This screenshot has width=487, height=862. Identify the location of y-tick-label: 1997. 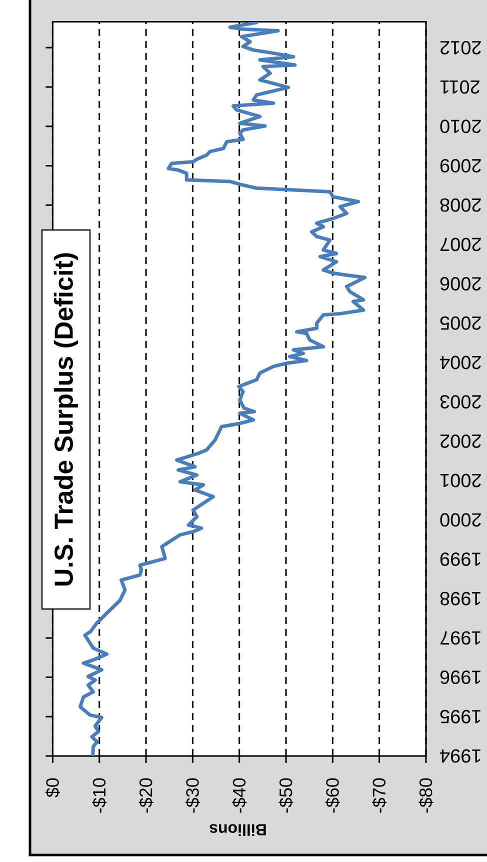
(460, 638).